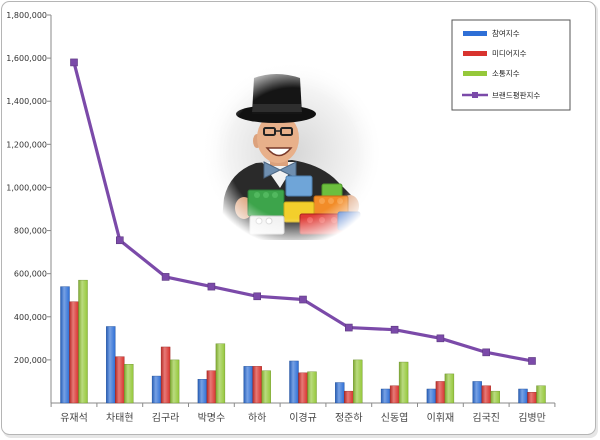 This screenshot has height=440, width=600. What do you see at coordinates (74, 418) in the screenshot?
I see `x-category-label: 유재석` at bounding box center [74, 418].